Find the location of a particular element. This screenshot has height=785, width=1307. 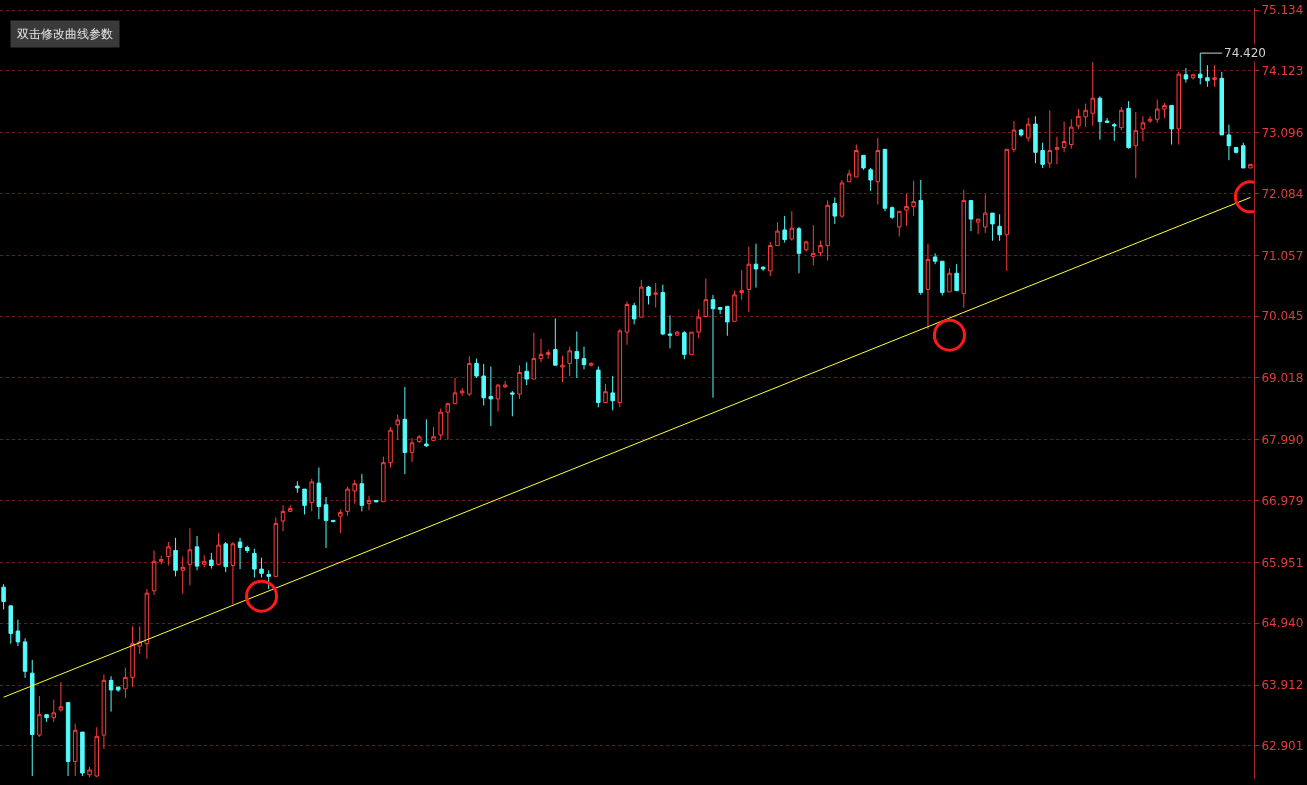

annotation: 74.420 is located at coordinates (1245, 53).